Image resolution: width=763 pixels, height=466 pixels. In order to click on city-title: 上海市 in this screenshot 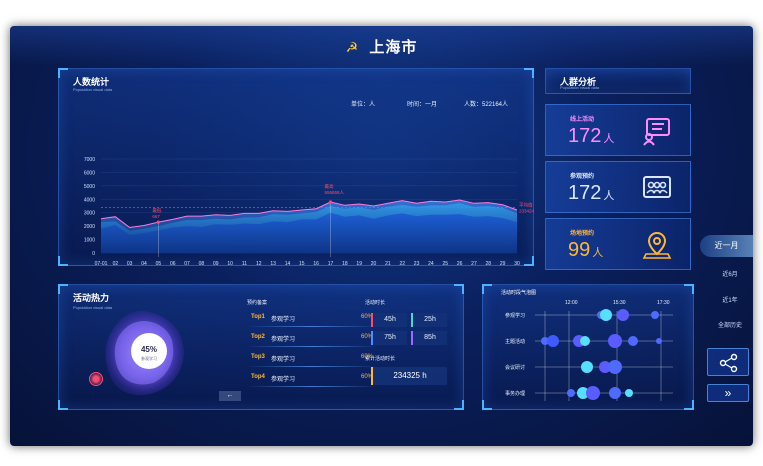, I will do `click(393, 47)`.